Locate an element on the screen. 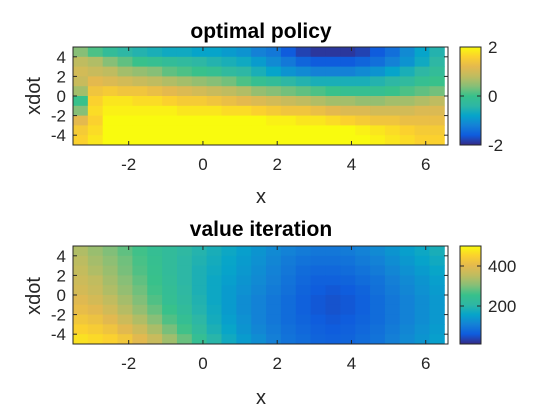 The width and height of the screenshot is (560, 420). policy-colorbar-tick-label: 0 is located at coordinates (492, 96).